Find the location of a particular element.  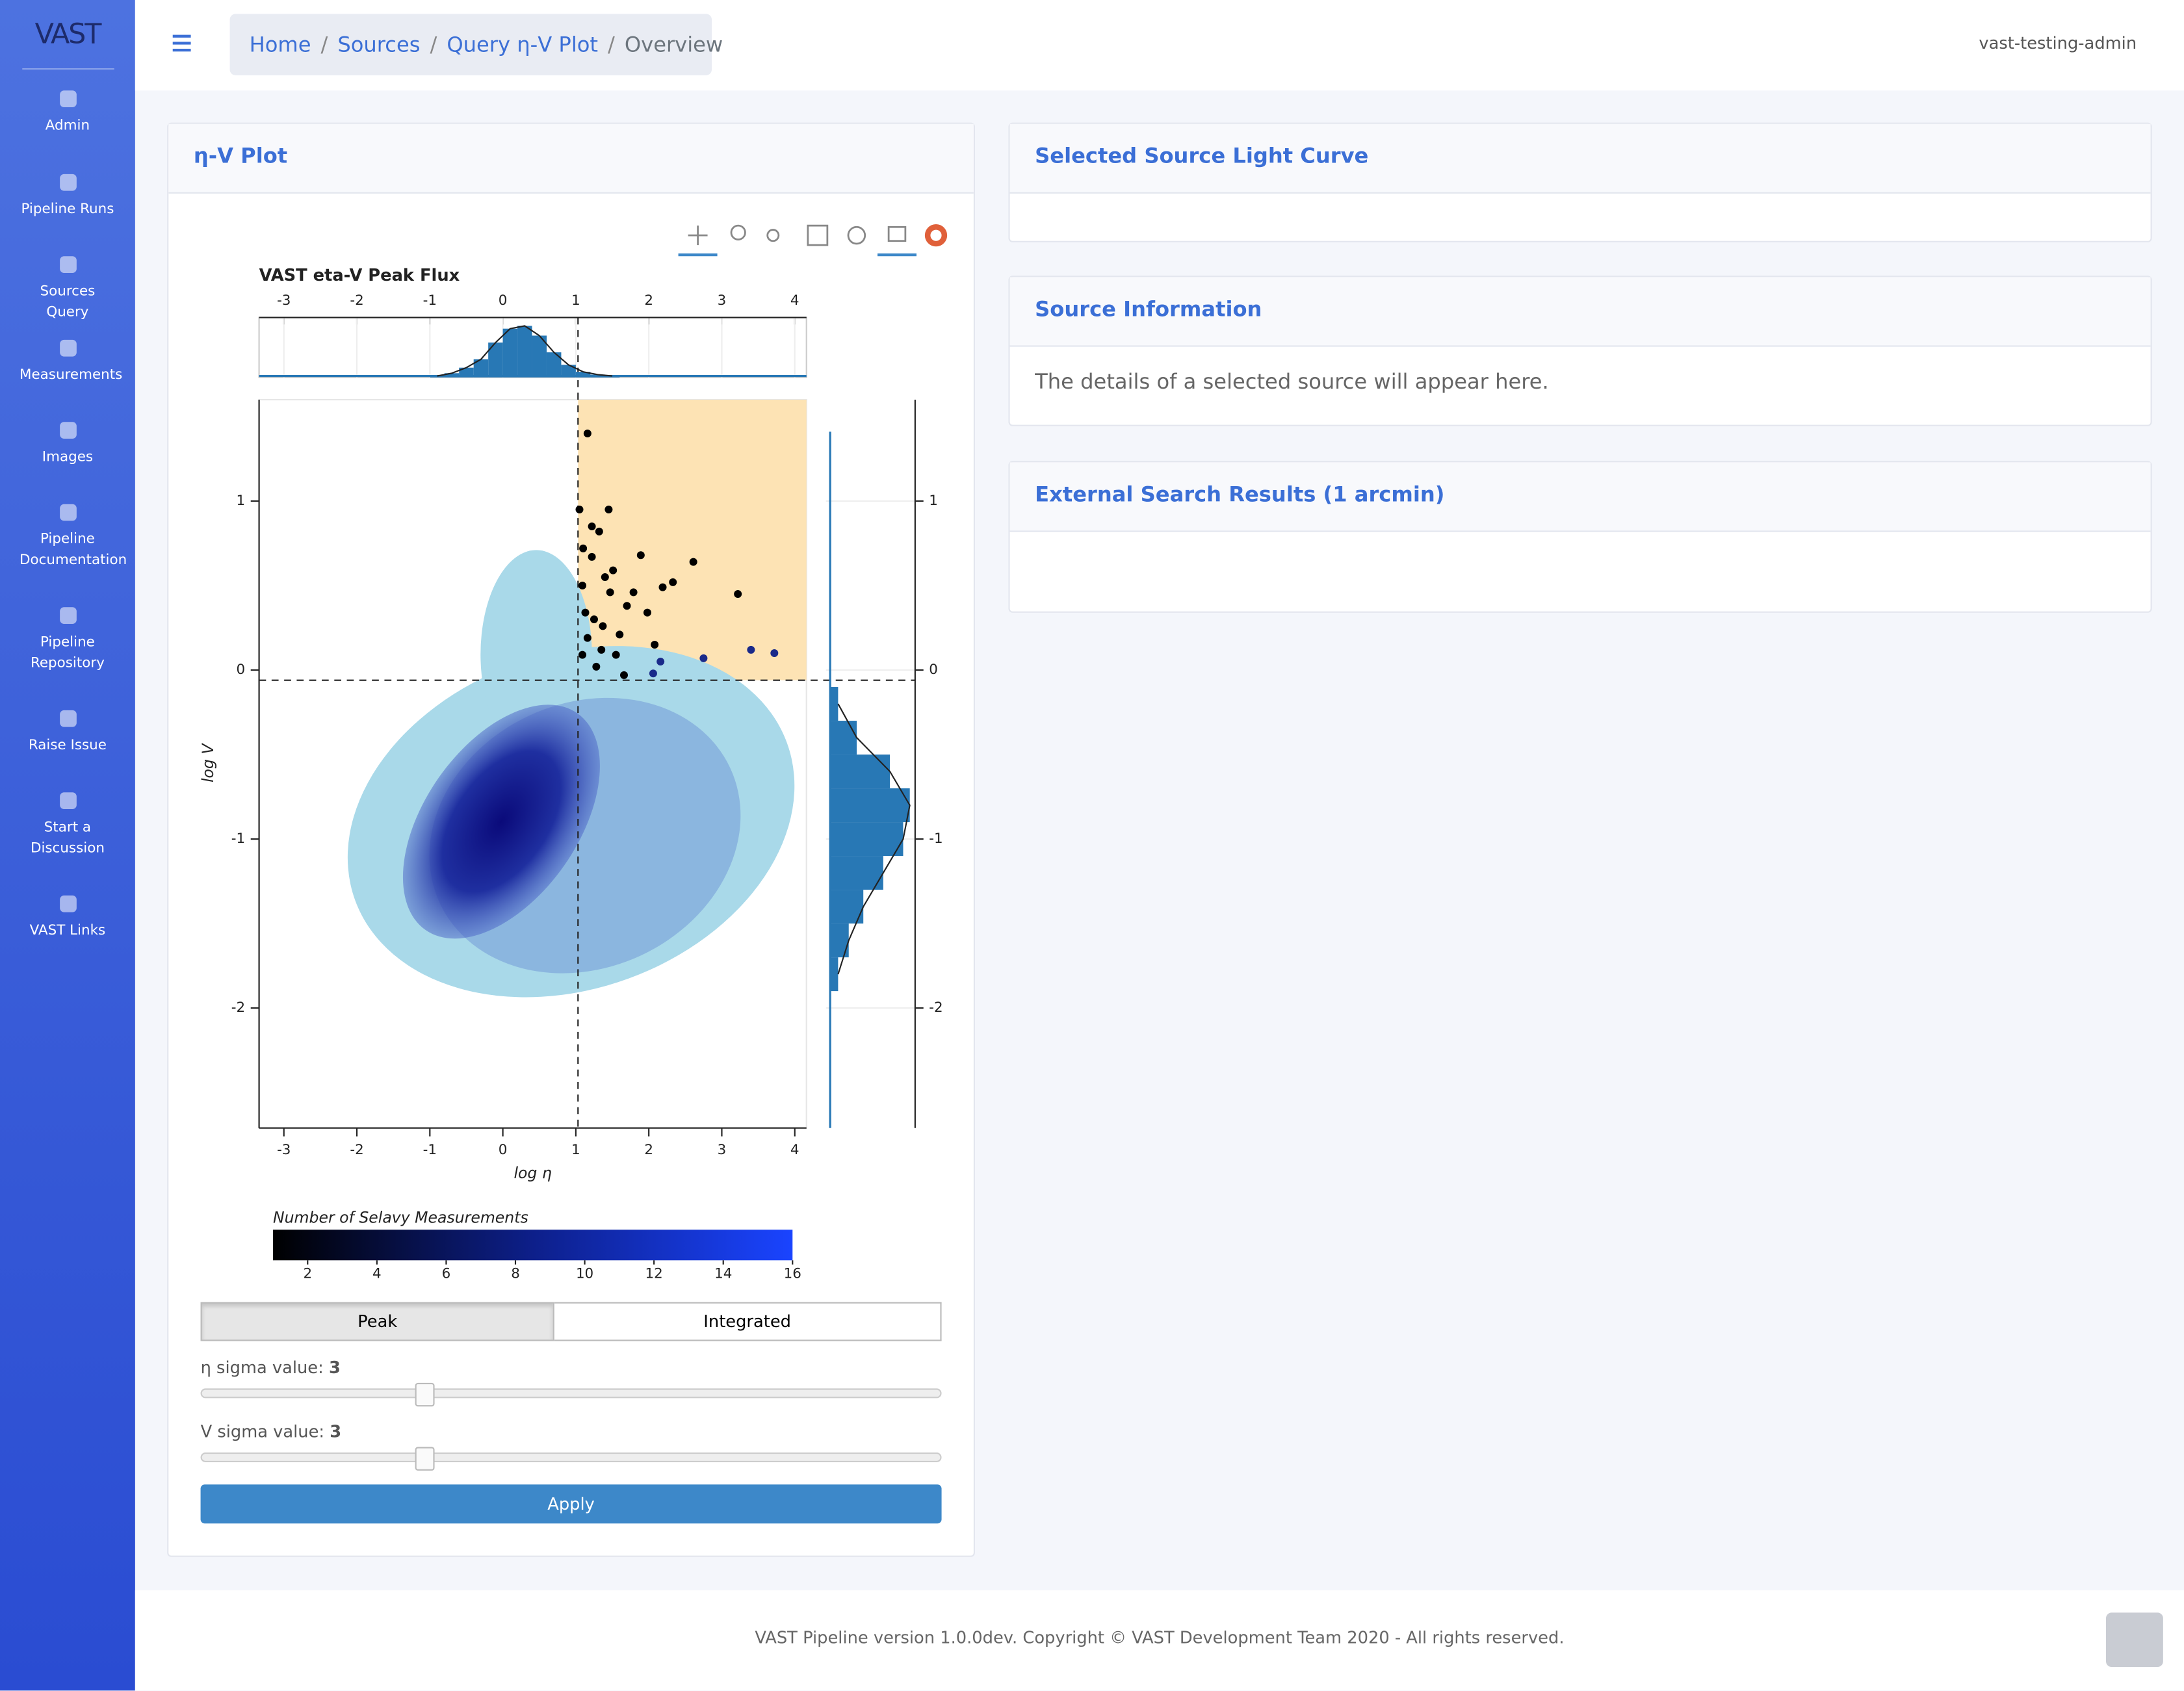

breadcrumb: Home / Sources / Query η-V Plot / Overview is located at coordinates (476, 44).